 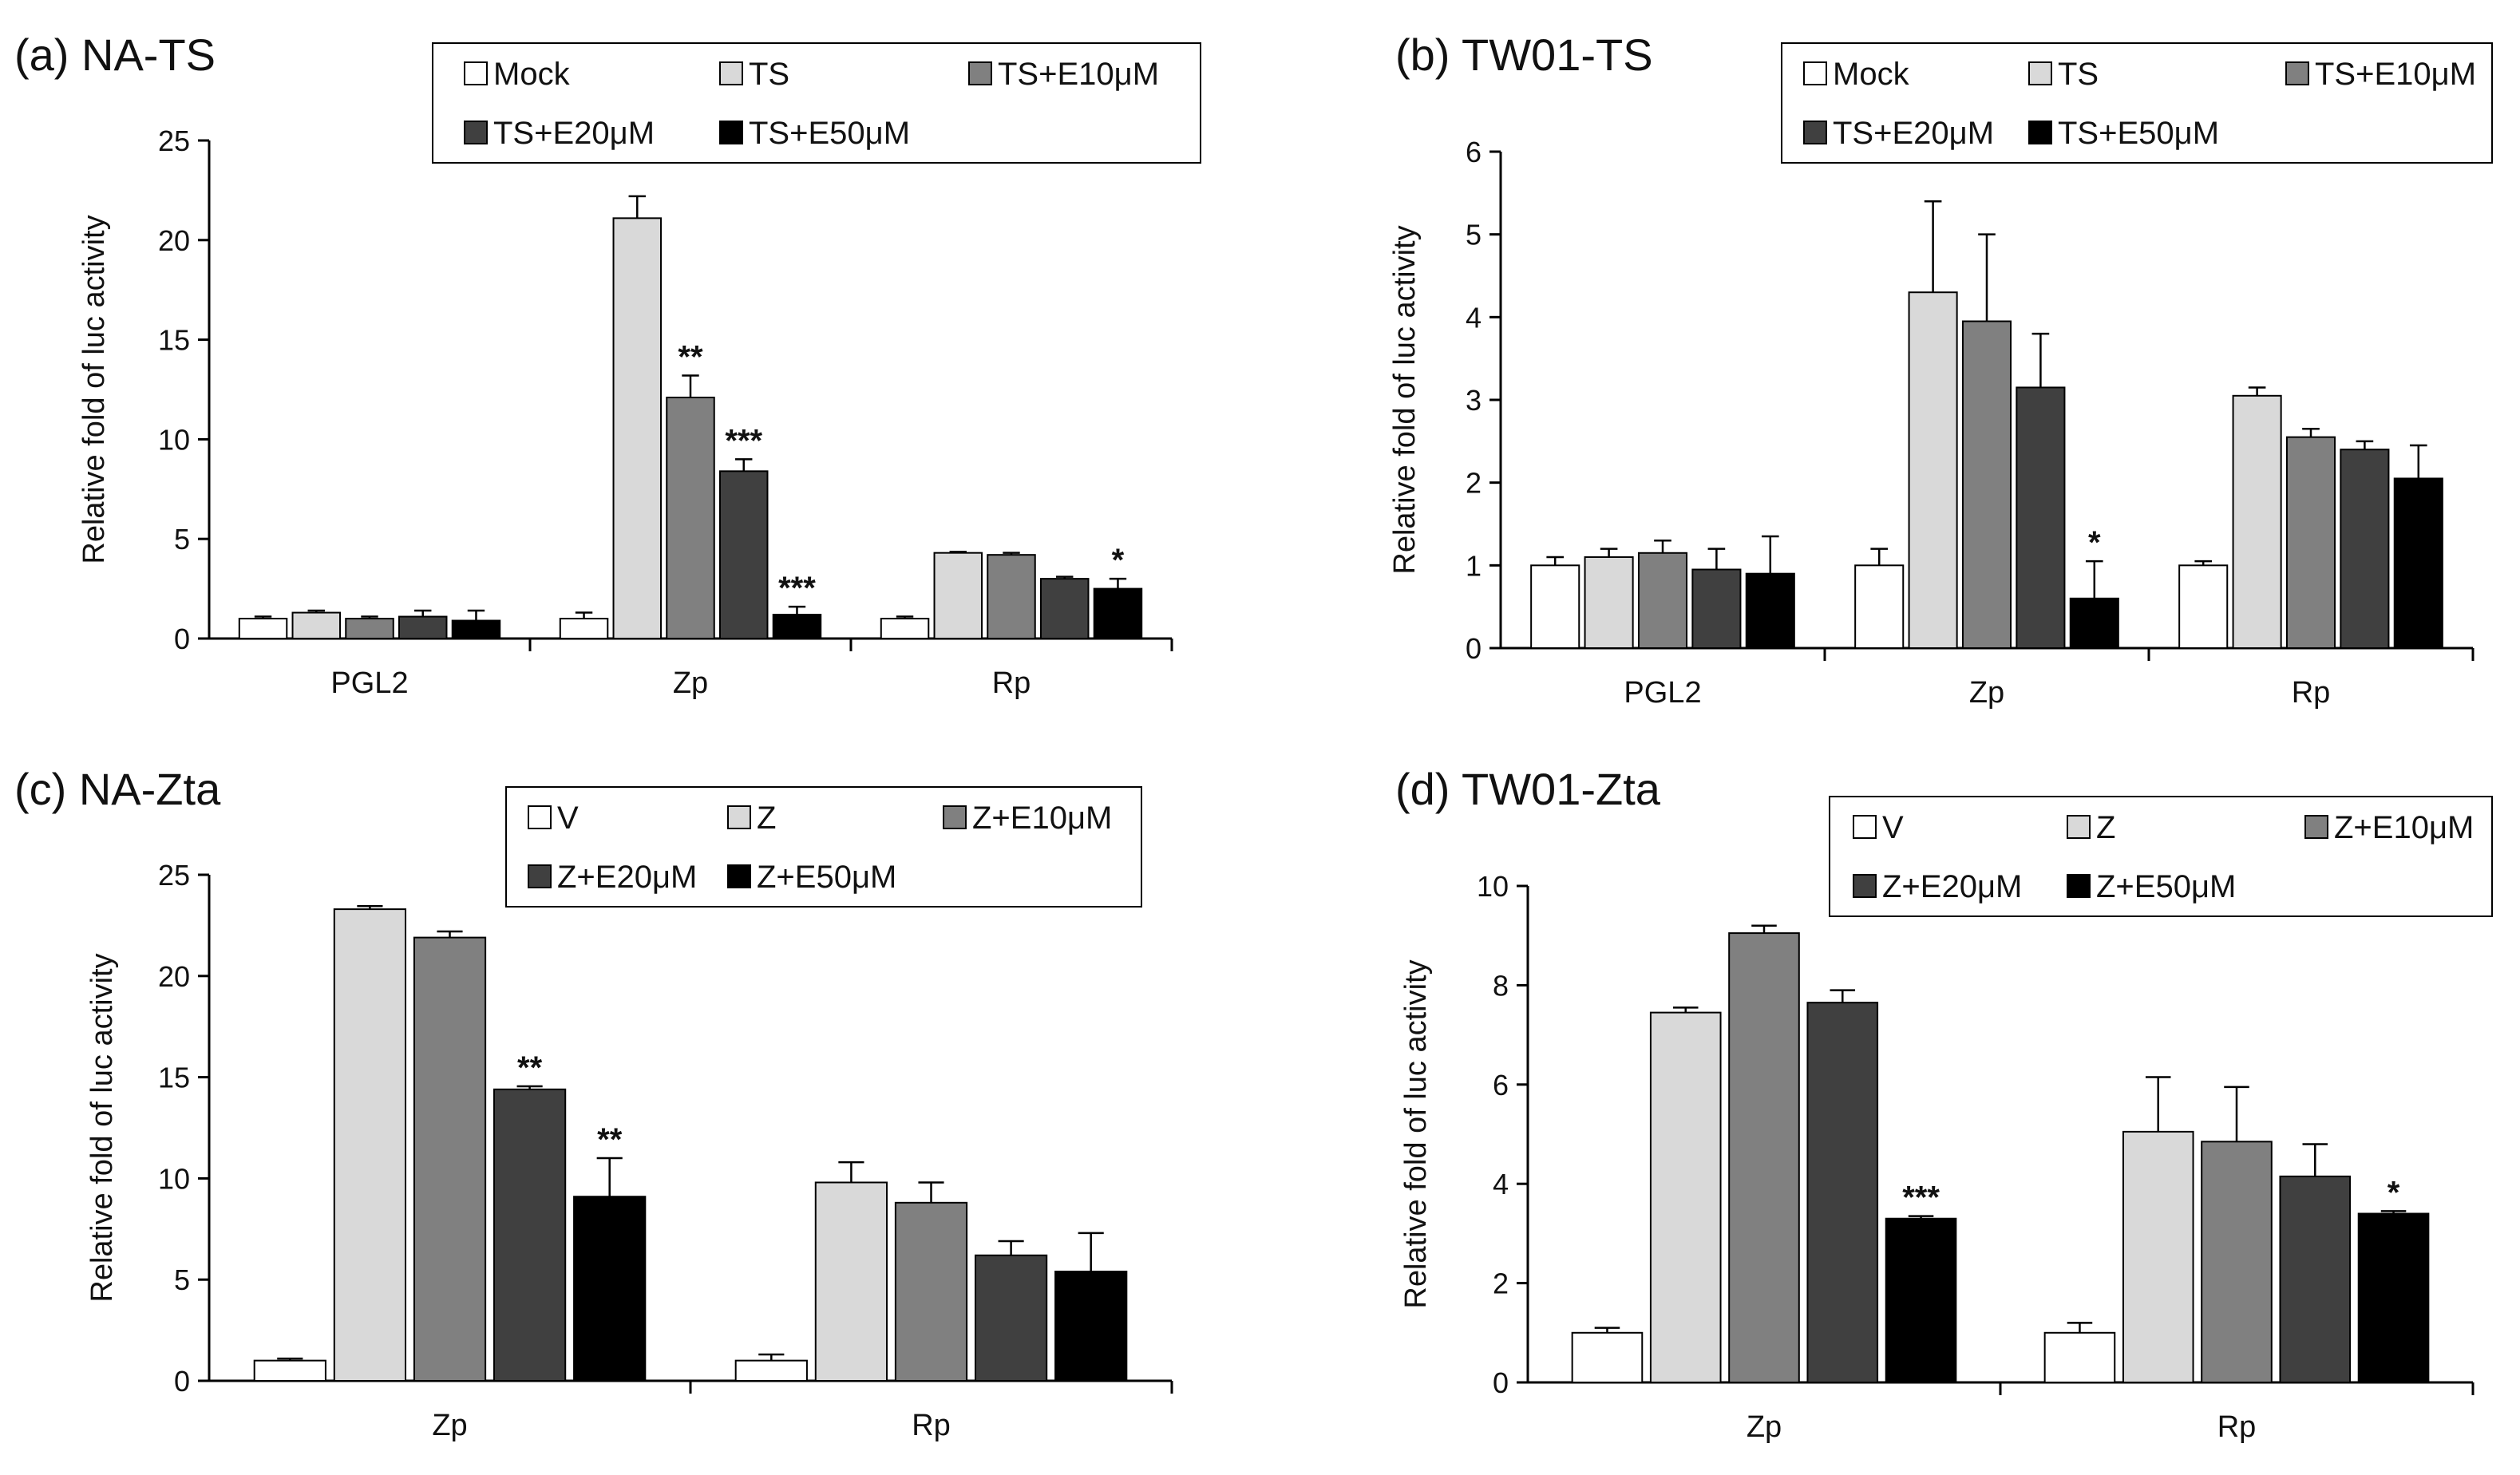 What do you see at coordinates (174, 1078) in the screenshot?
I see `y-tick-label: 15` at bounding box center [174, 1078].